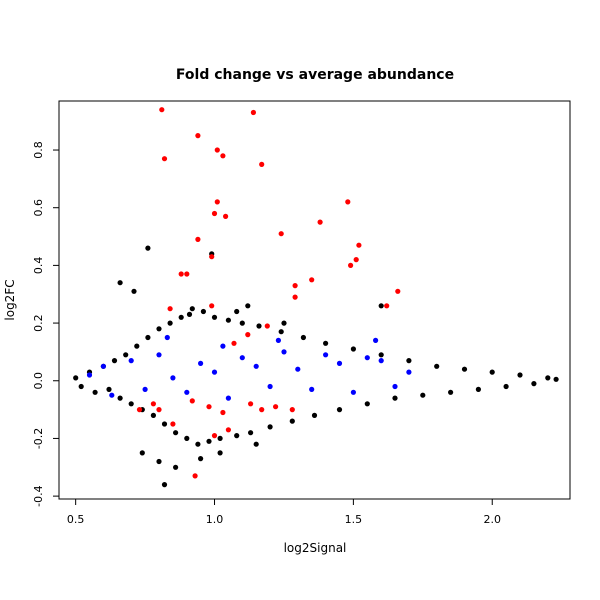  I want to click on y-axis-label: log2FC, so click(10, 299).